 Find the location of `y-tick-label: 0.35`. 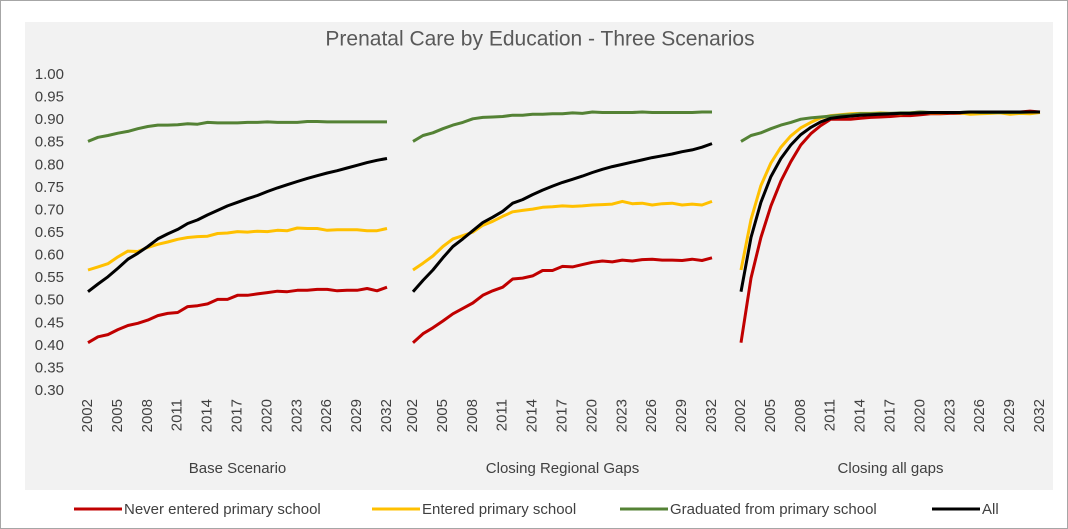

y-tick-label: 0.35 is located at coordinates (49, 367).